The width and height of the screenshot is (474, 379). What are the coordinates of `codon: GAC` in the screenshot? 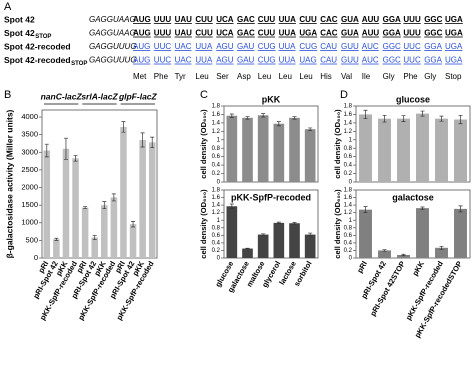 It's located at (246, 19).